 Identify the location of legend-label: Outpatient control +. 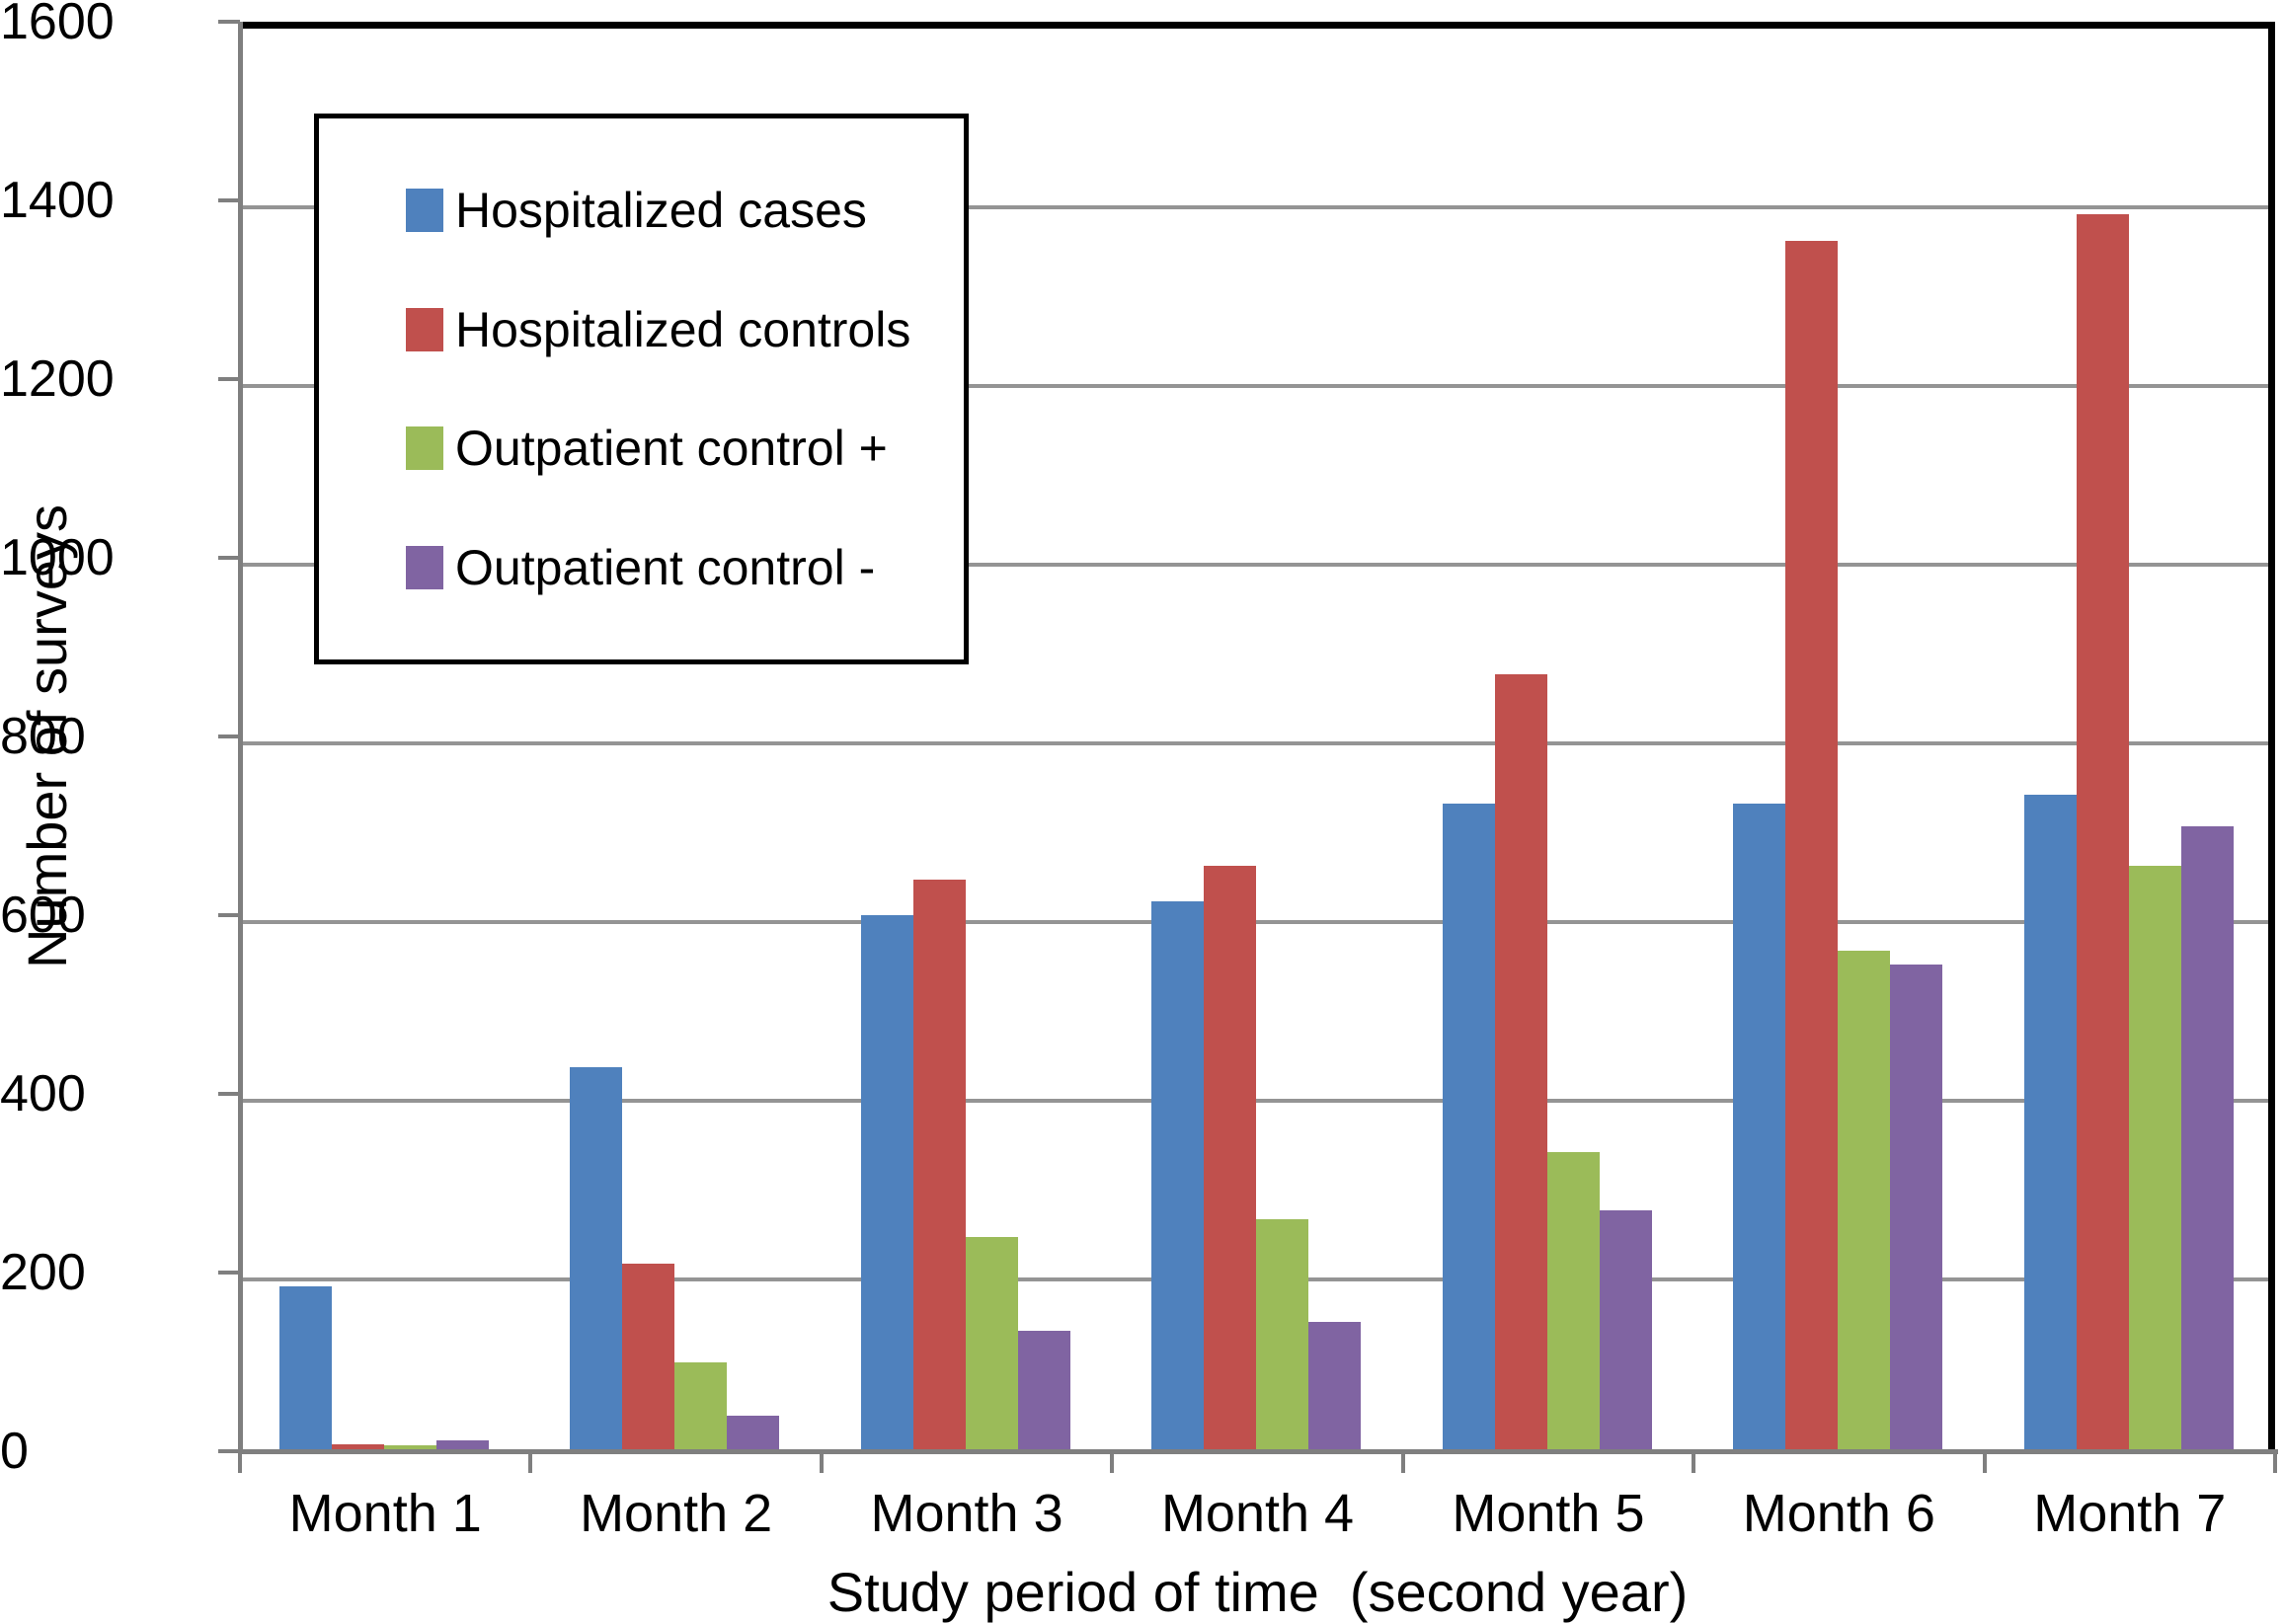
(671, 449).